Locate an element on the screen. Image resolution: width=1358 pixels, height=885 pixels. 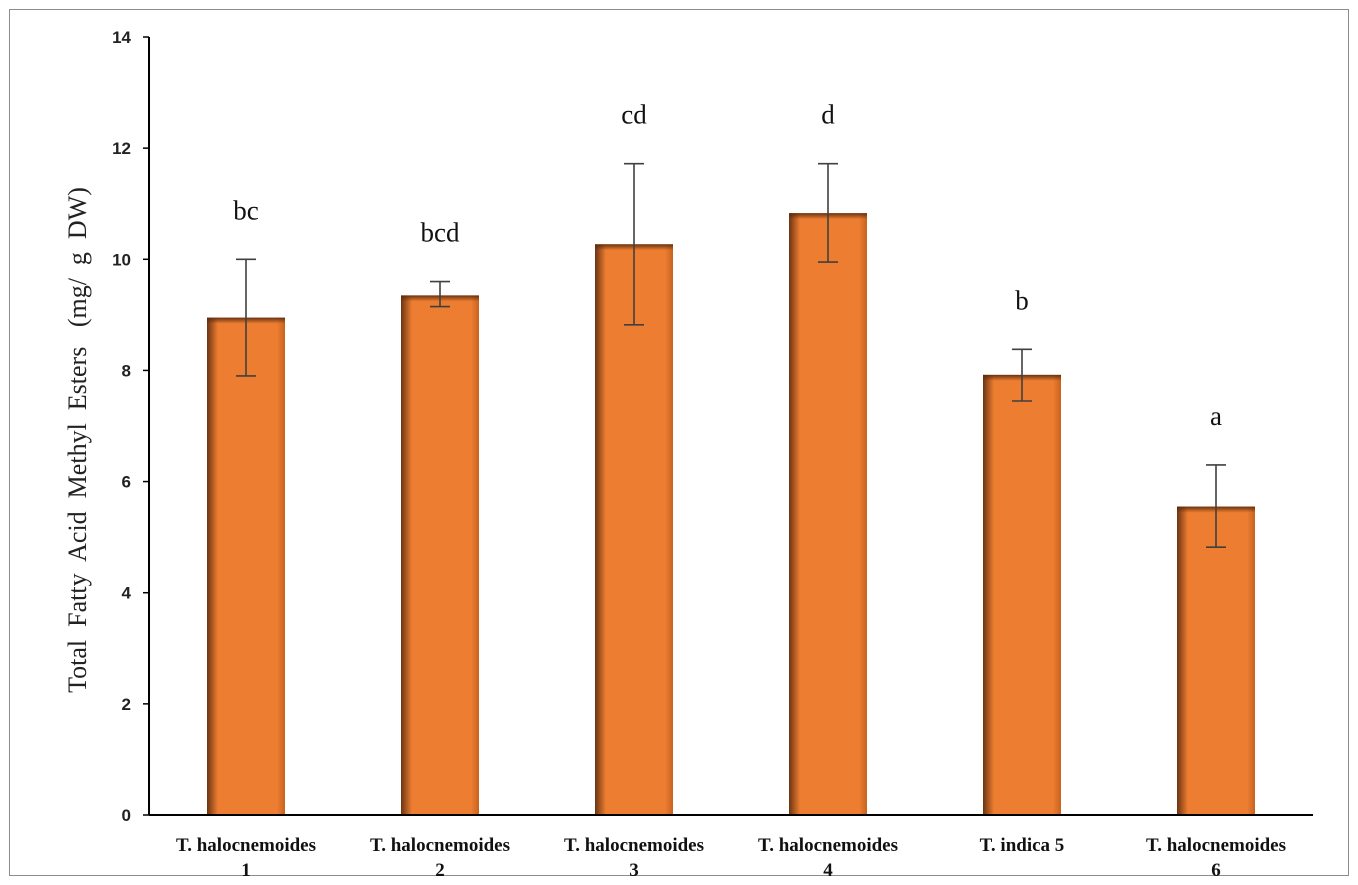
significance-label: bcd is located at coordinates (440, 233).